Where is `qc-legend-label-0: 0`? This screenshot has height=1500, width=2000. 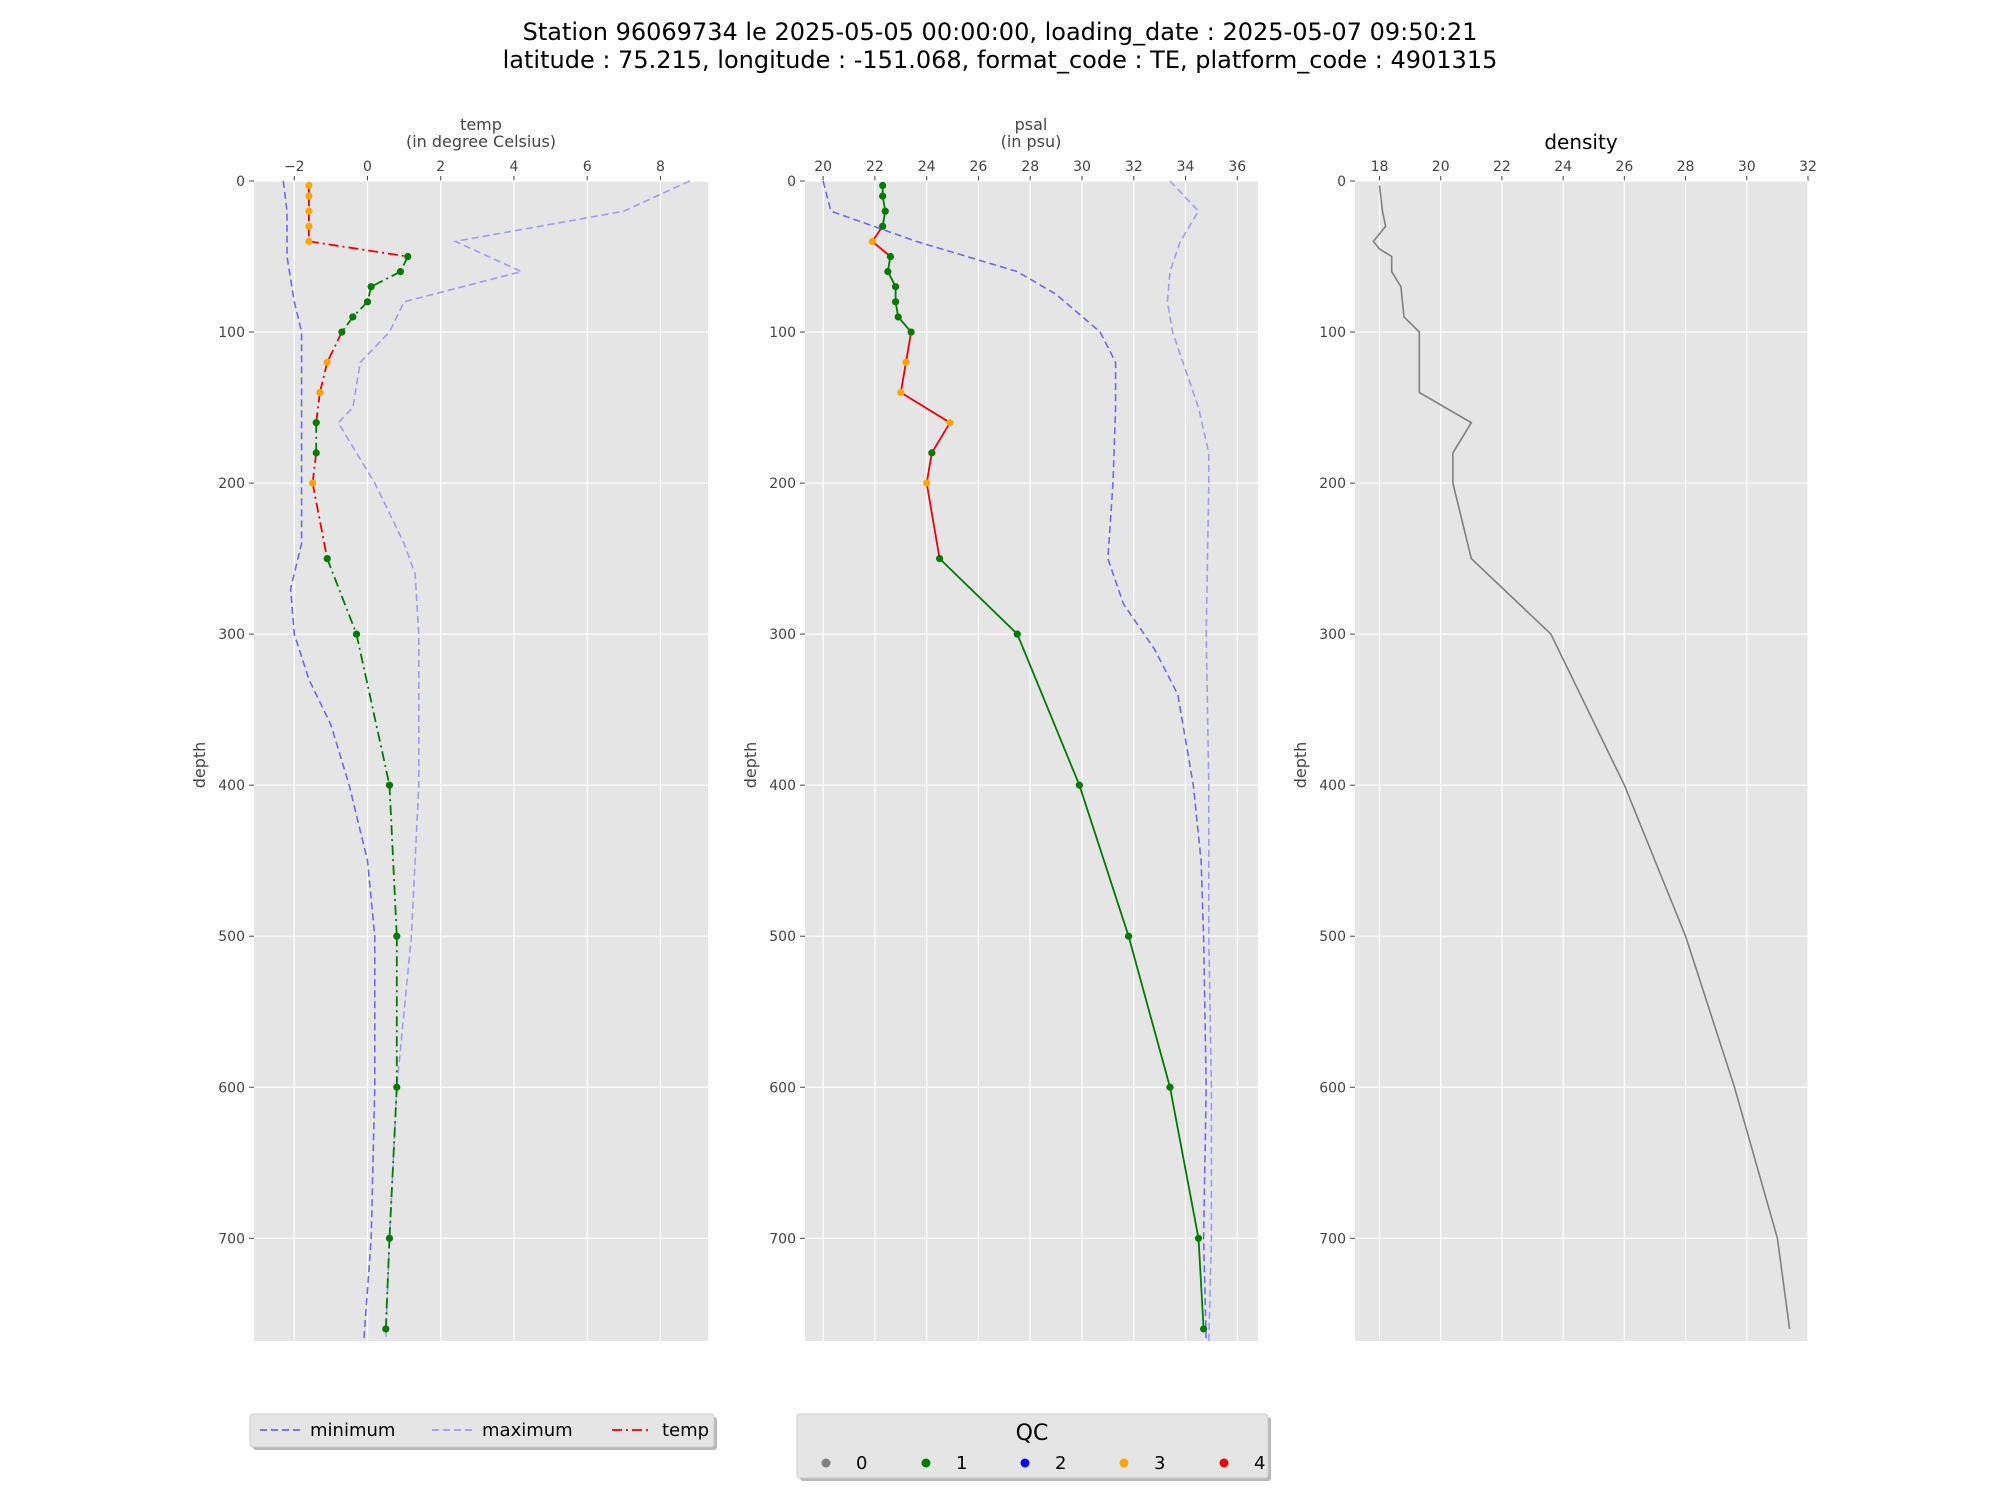 qc-legend-label-0: 0 is located at coordinates (861, 1463).